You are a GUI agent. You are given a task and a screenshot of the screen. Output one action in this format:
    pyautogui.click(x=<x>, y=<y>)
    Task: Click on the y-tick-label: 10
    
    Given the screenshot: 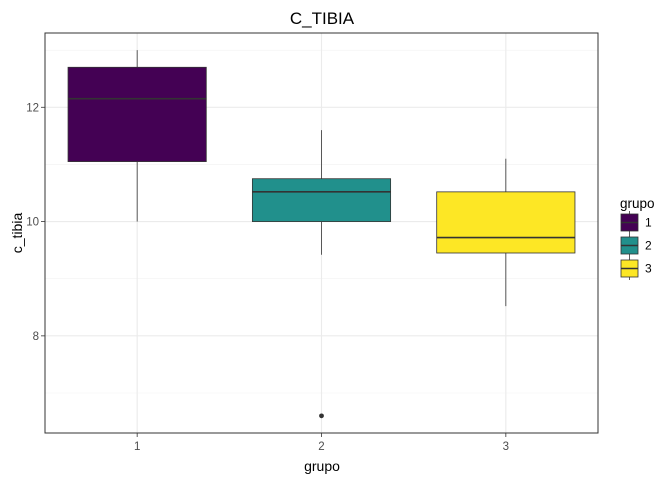 What is the action you would take?
    pyautogui.click(x=32, y=223)
    